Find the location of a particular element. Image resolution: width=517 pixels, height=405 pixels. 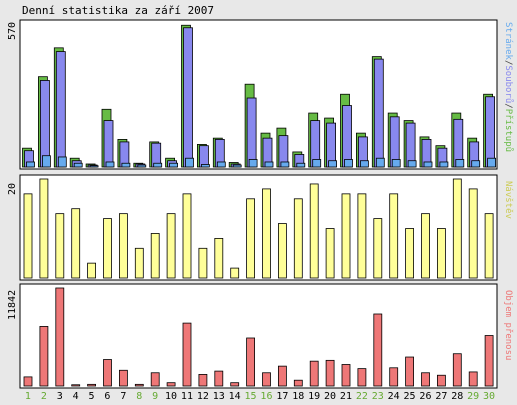

x-tick-label: 13 is located at coordinates (219, 396).